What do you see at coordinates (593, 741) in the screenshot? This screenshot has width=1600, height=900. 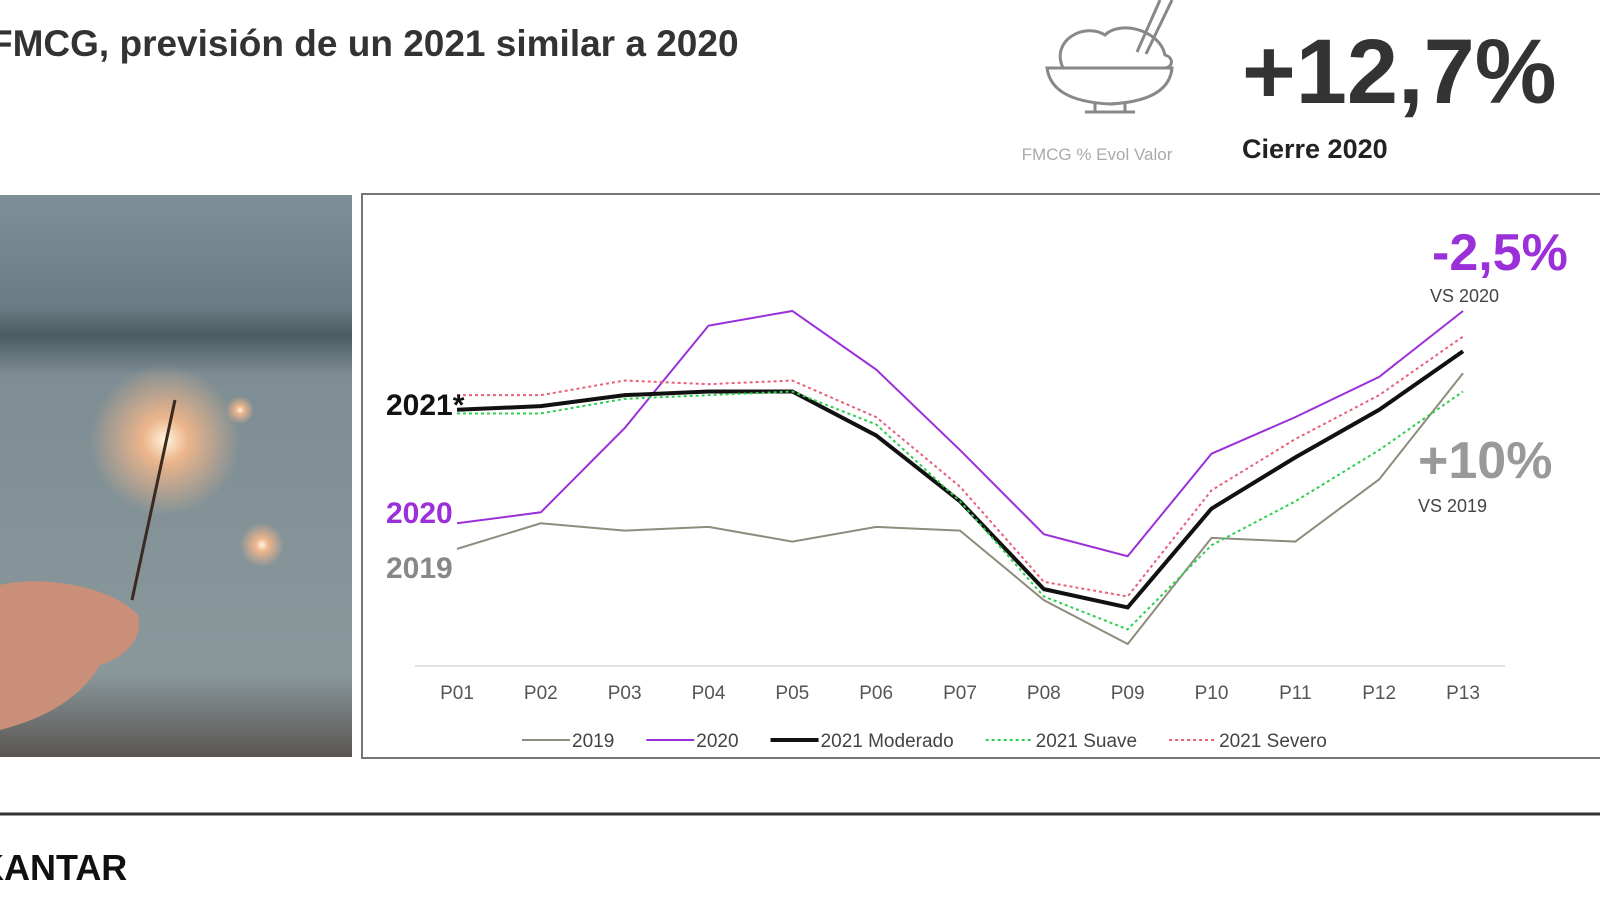 I see `legend-label: 2019` at bounding box center [593, 741].